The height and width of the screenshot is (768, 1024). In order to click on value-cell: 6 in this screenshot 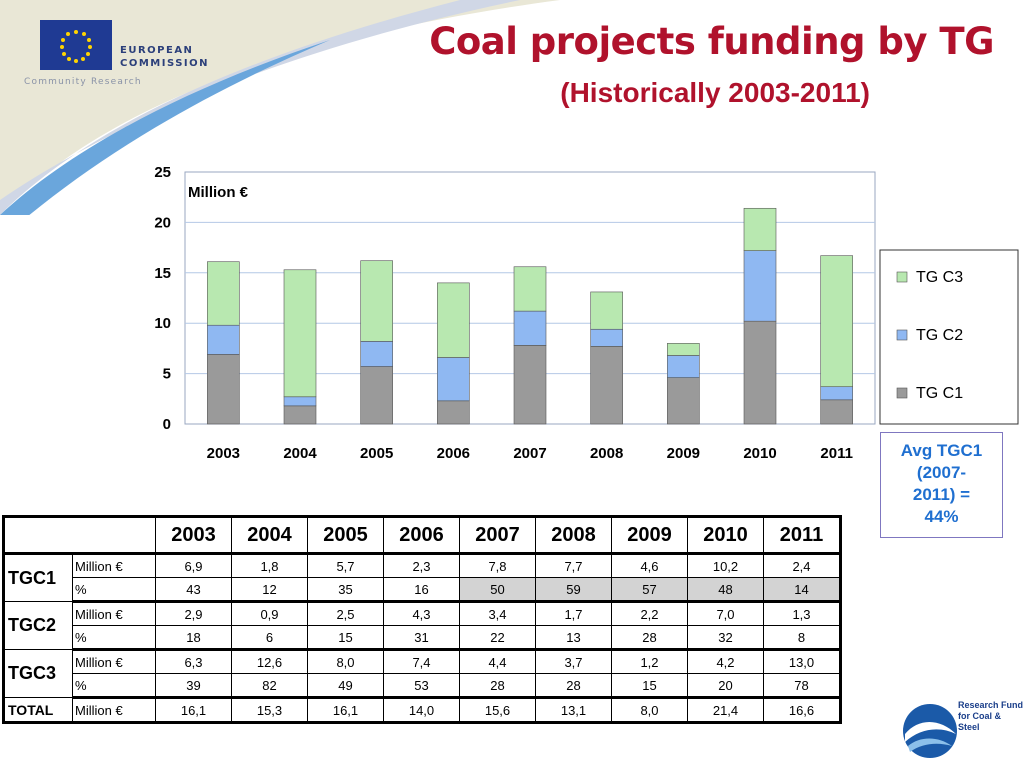, I will do `click(269, 638)`.